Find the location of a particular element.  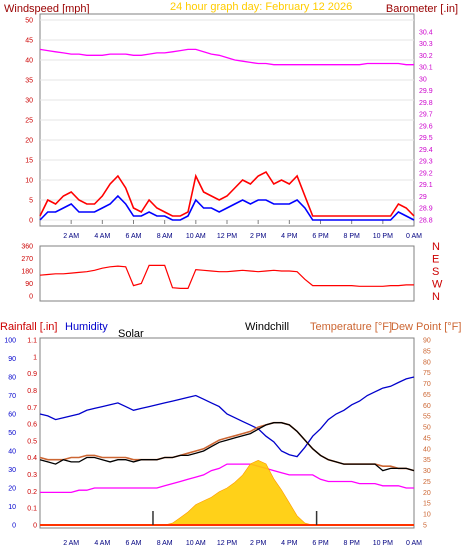

windspeed-tick-label: 40 is located at coordinates (29, 61).